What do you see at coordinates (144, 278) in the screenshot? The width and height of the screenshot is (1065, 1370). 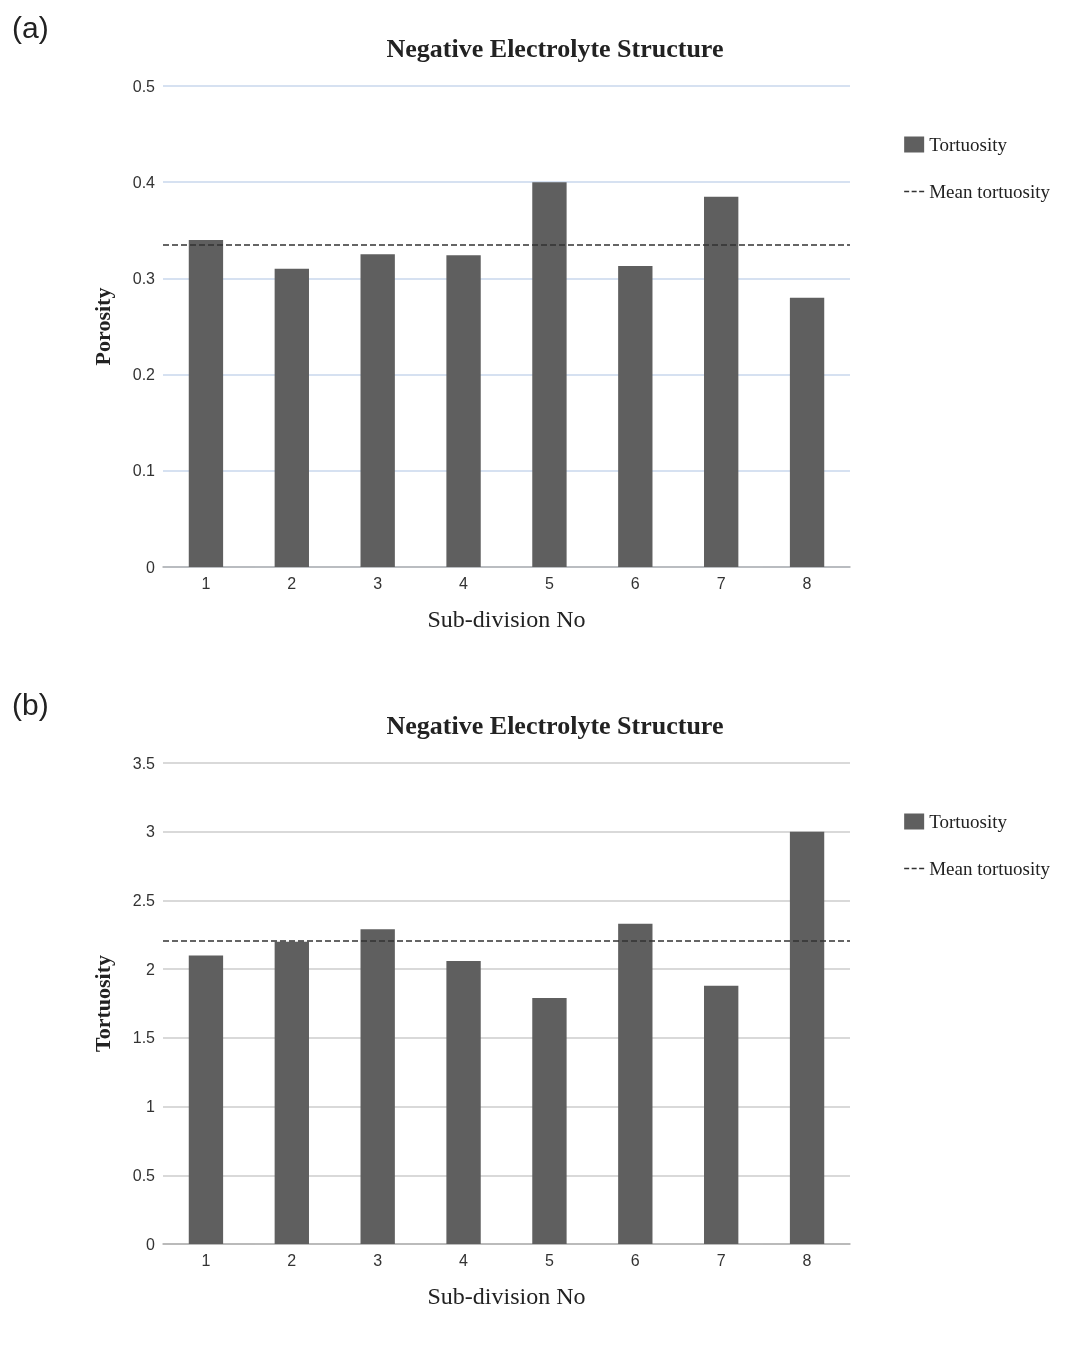 I see `y-tick-label: 0.3` at bounding box center [144, 278].